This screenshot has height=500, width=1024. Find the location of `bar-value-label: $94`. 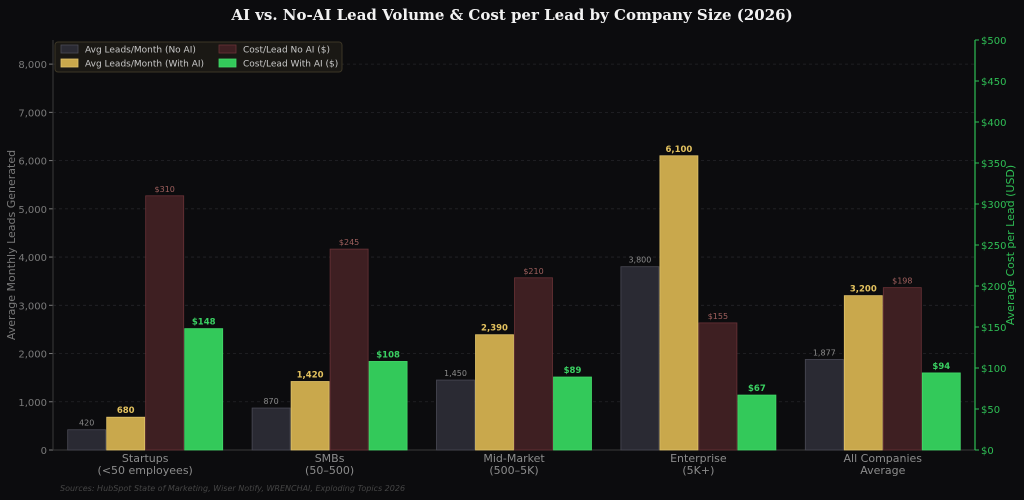

bar-value-label: $94 is located at coordinates (941, 367).